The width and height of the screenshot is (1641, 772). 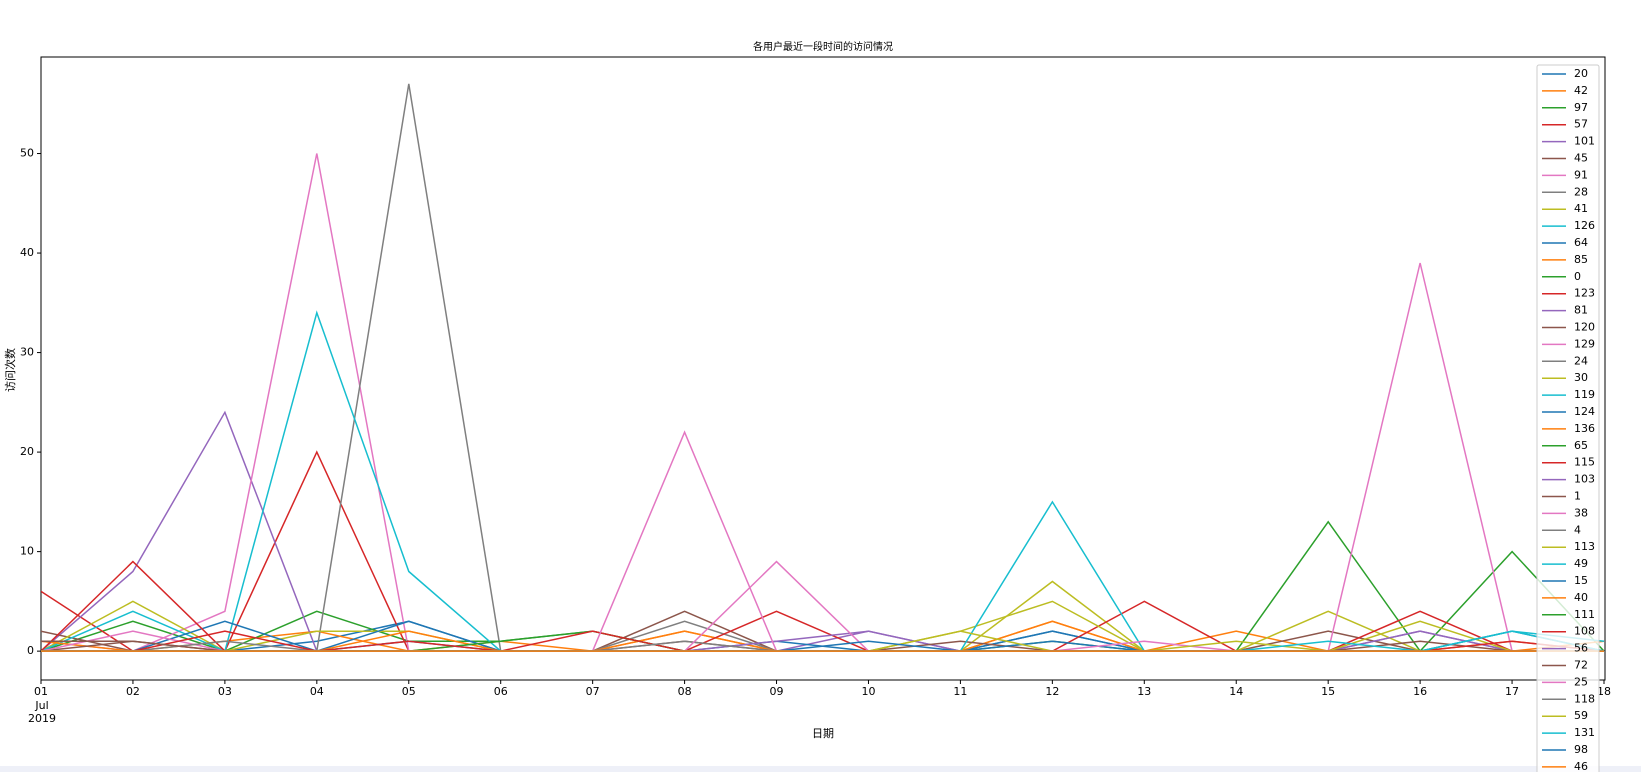 I want to click on legend-label: 113, so click(x=1584, y=546).